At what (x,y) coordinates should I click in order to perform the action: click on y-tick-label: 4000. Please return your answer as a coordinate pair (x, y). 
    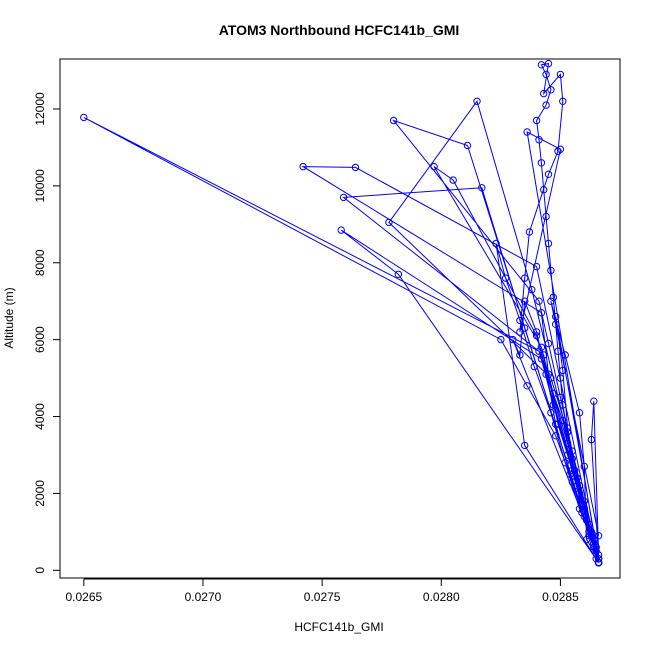
    Looking at the image, I should click on (40, 416).